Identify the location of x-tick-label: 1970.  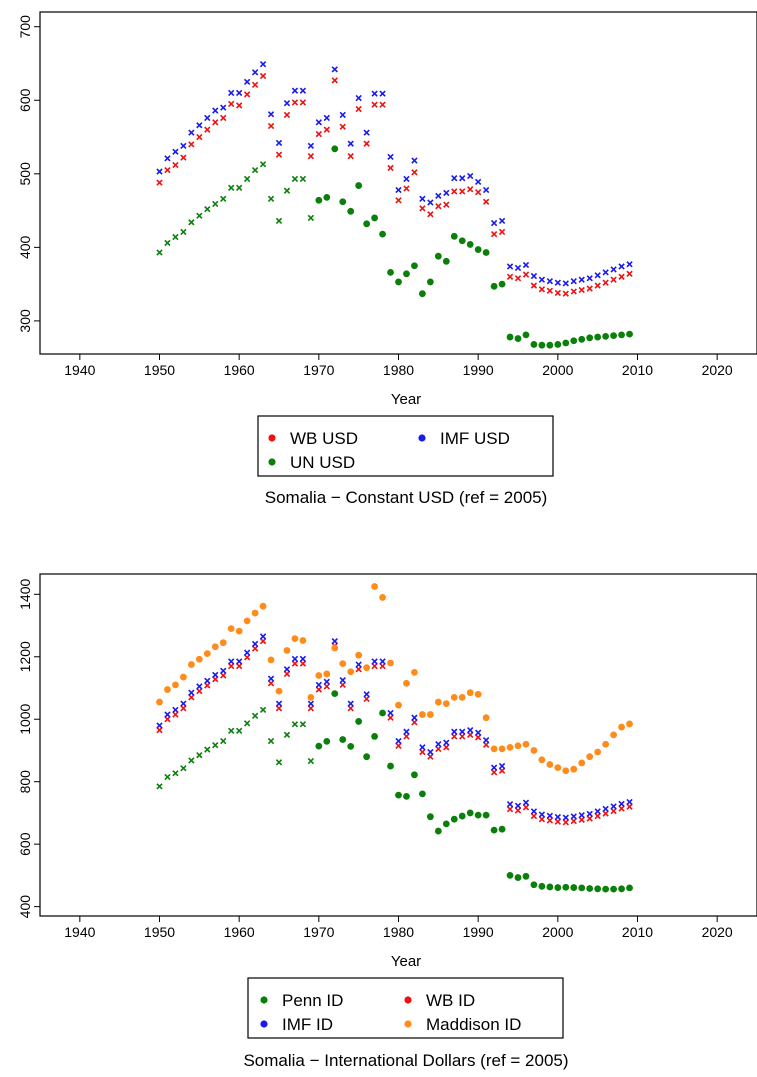
(318, 370).